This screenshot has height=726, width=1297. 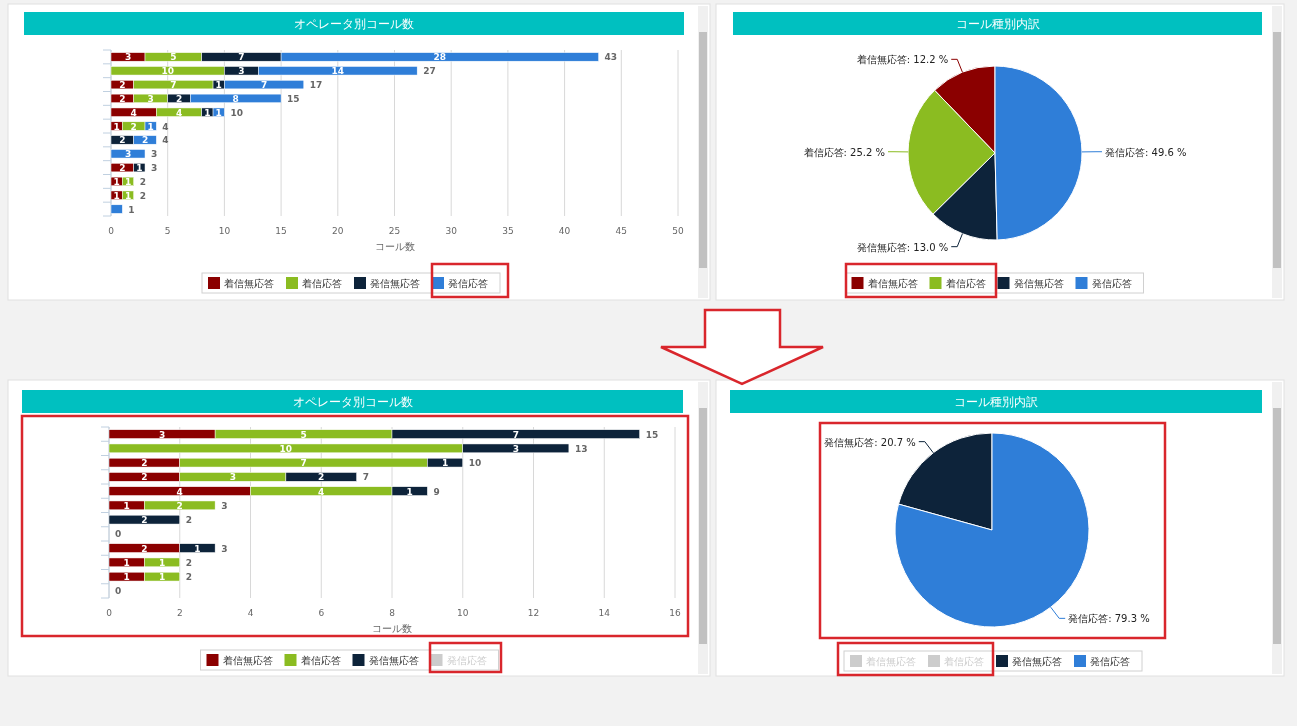 What do you see at coordinates (902, 60) in the screenshot?
I see `data-label: 着信無応答: 12.2 %` at bounding box center [902, 60].